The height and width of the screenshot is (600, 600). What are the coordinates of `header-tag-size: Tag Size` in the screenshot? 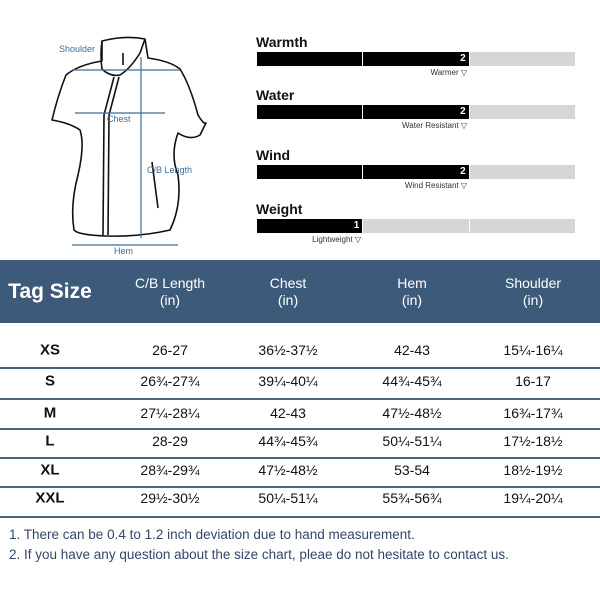 It's located at (50, 291).